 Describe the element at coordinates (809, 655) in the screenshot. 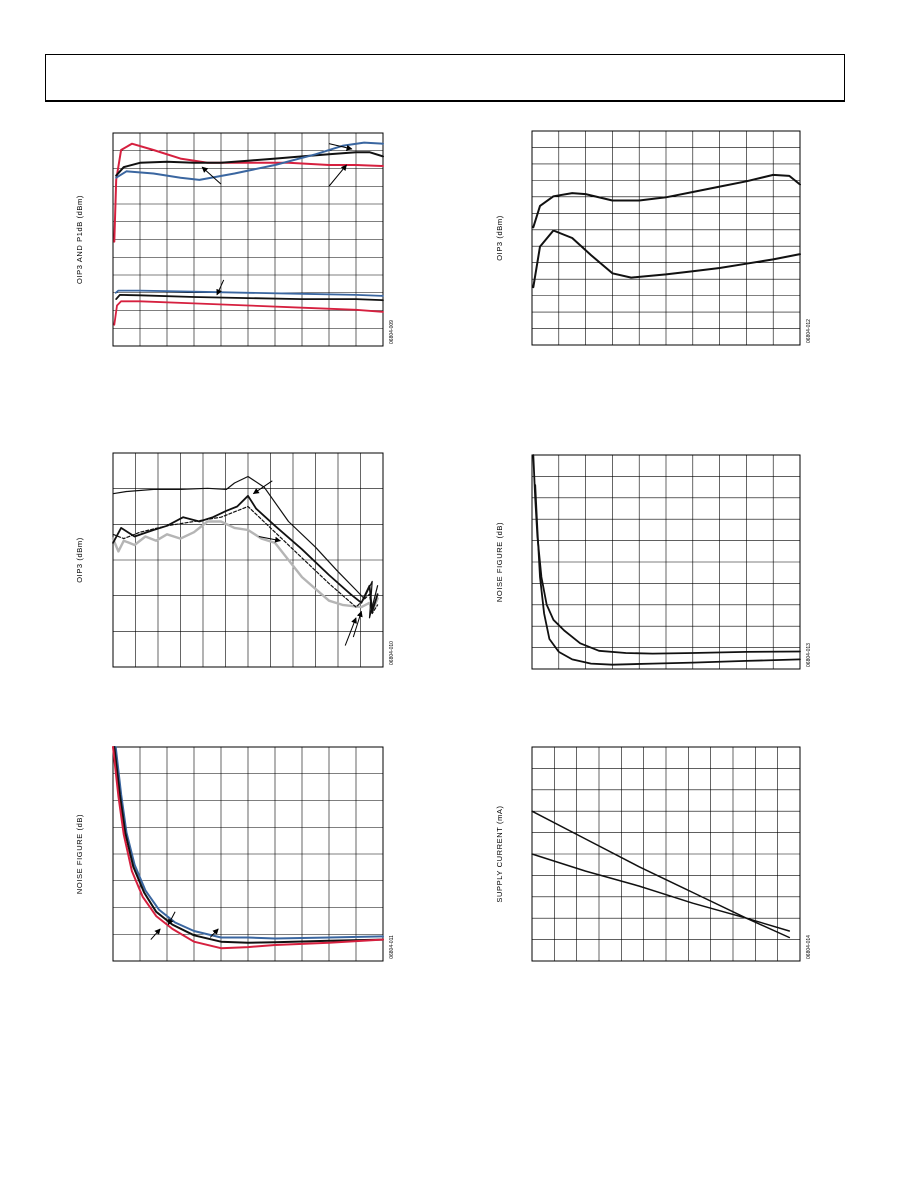

I see `figure-id-label: 06804-013` at that location.